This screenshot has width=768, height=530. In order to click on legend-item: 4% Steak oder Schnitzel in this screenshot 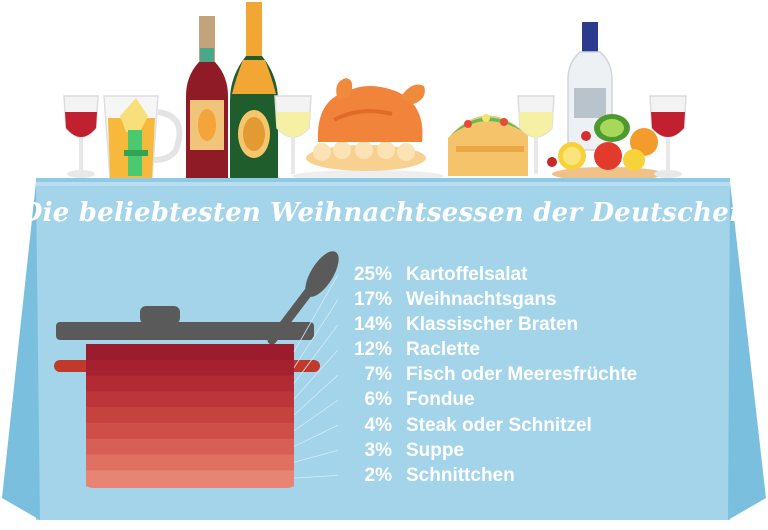, I will do `click(540, 425)`.